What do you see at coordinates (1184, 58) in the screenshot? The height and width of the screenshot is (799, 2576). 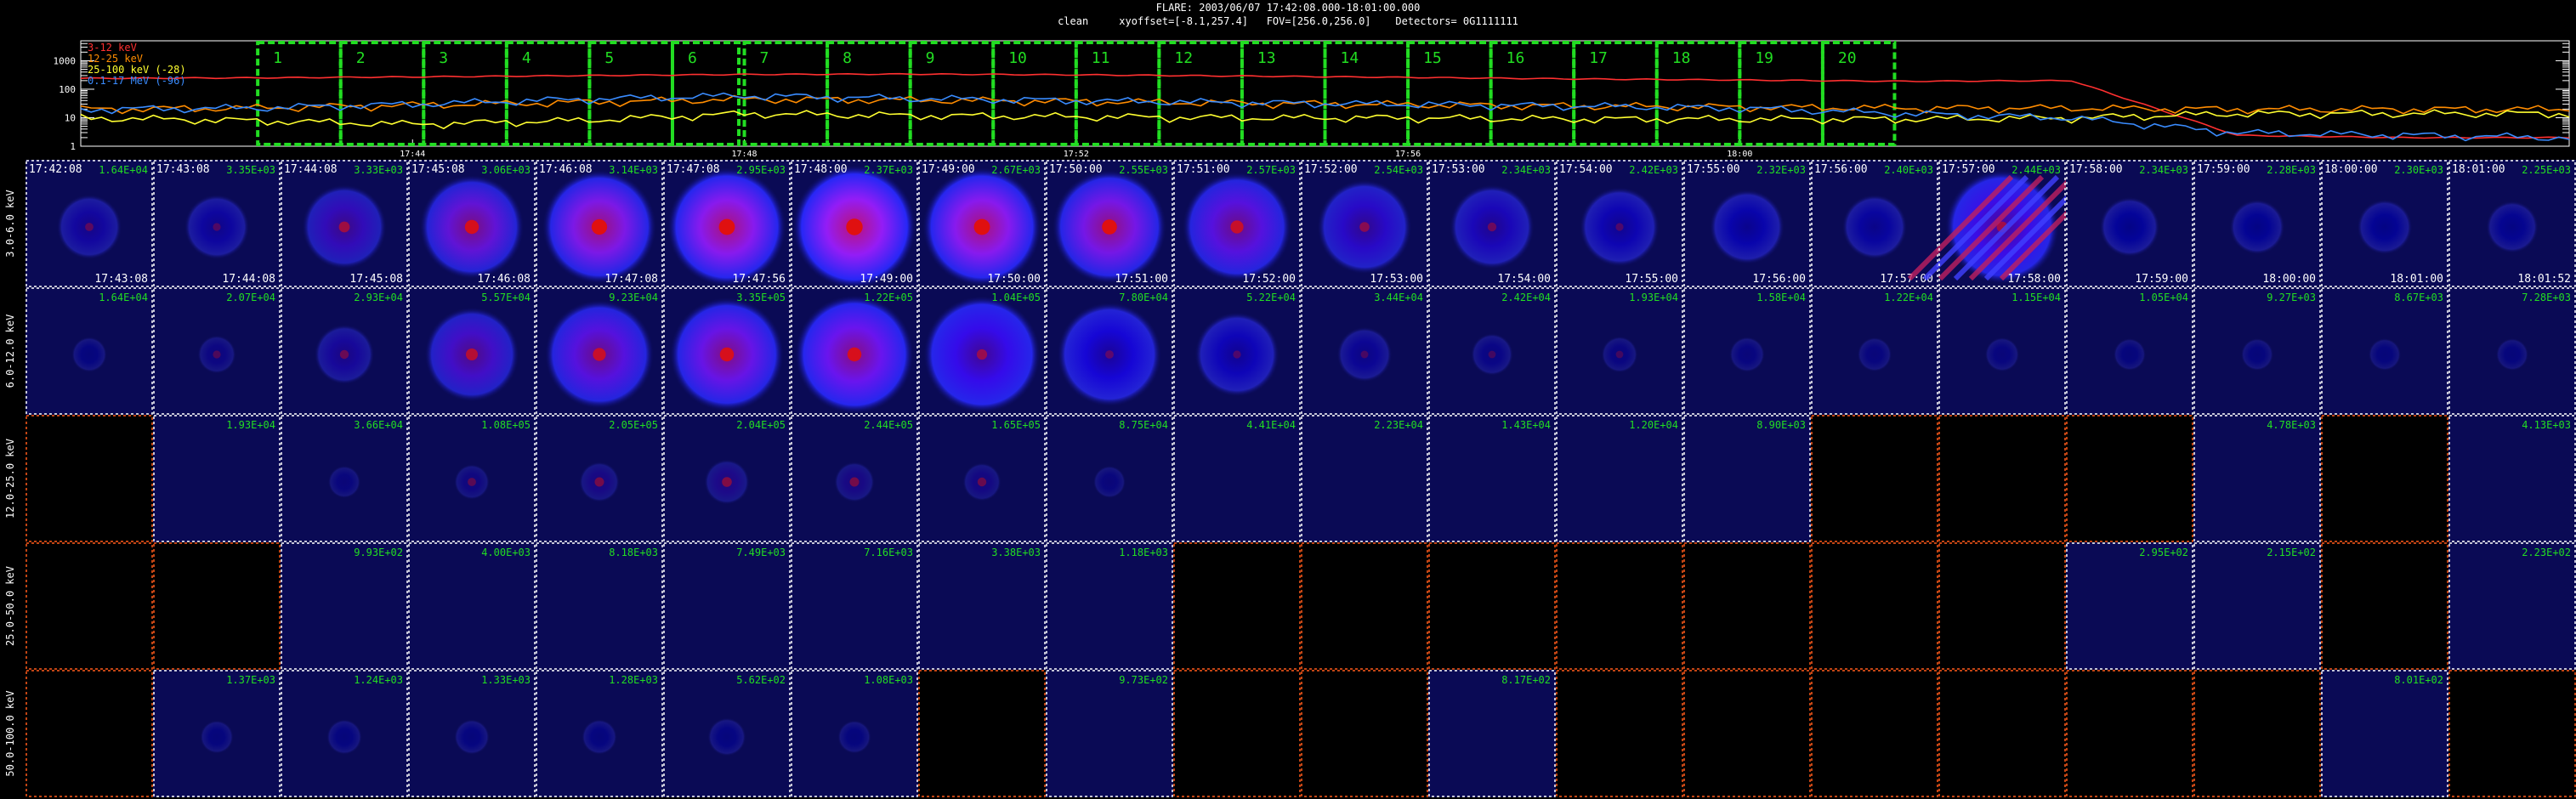 I see `interval-label: 12` at bounding box center [1184, 58].